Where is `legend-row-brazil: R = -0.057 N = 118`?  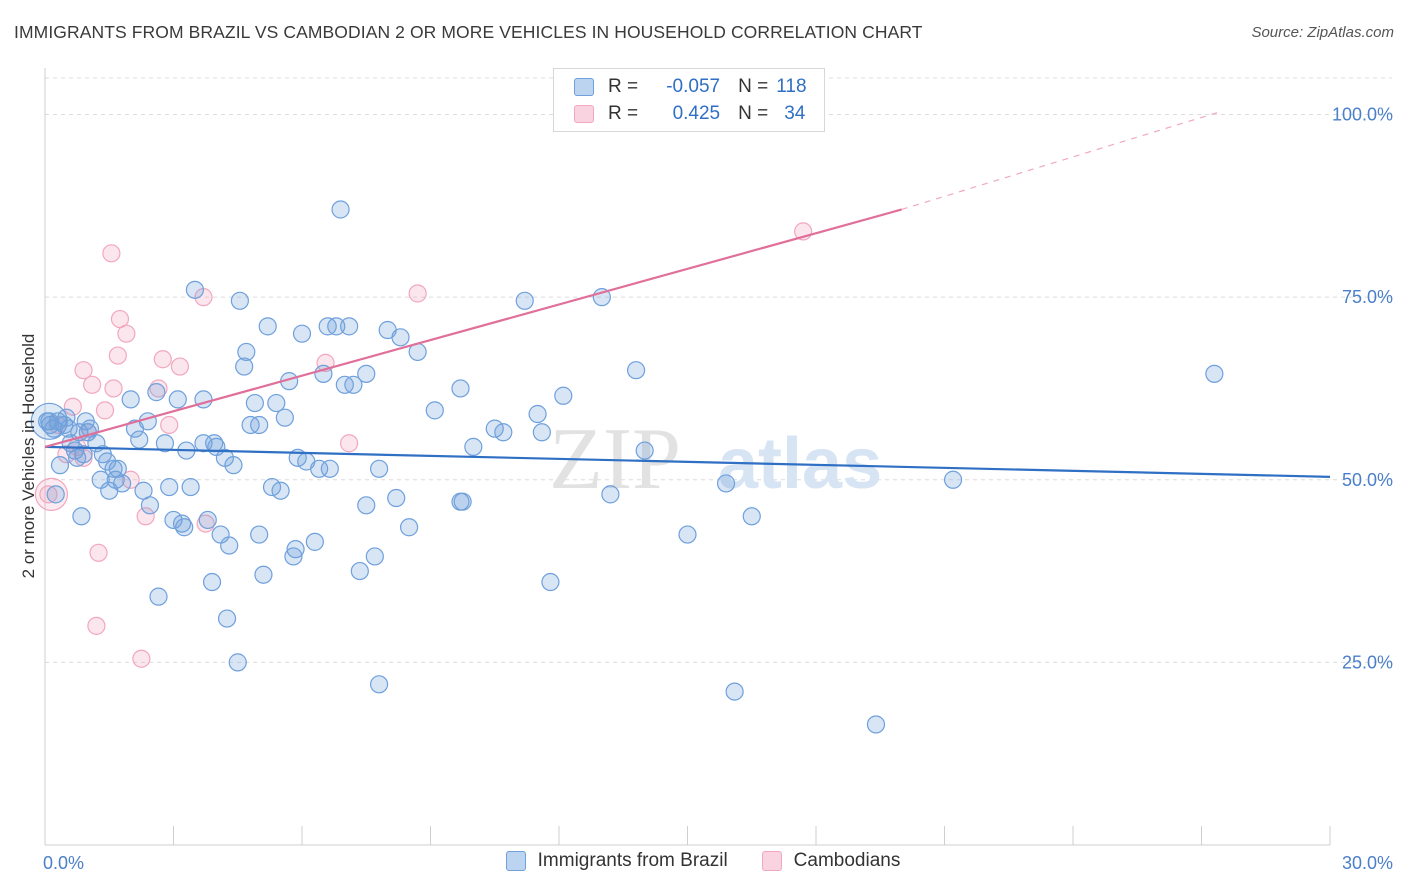
legend-row-brazil: R = -0.057 N = 118 is located at coordinates (690, 87).